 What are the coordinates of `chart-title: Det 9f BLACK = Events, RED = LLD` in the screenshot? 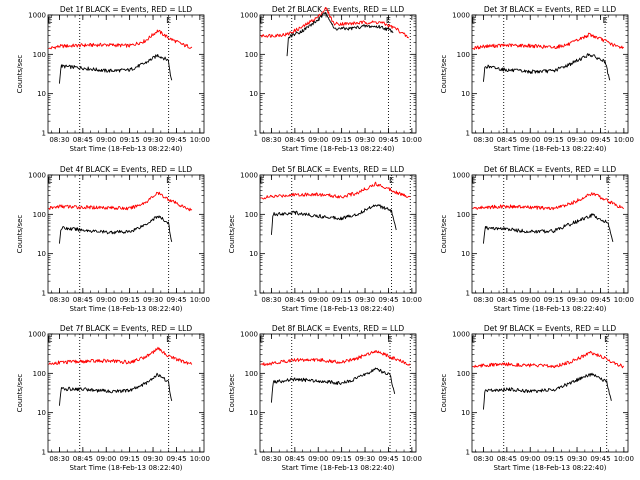 It's located at (550, 328).